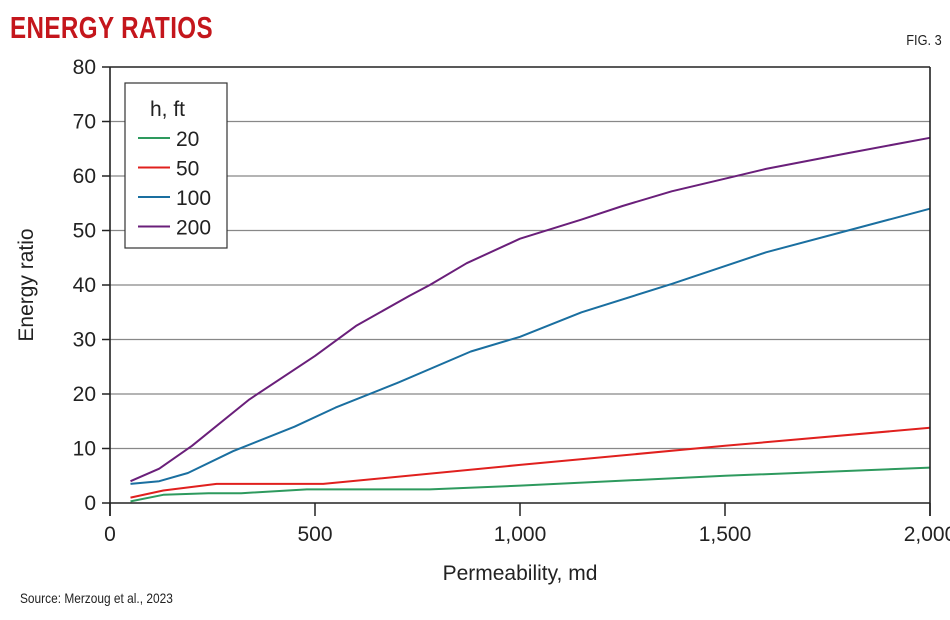 This screenshot has height=620, width=950. What do you see at coordinates (26, 284) in the screenshot?
I see `y-axis-label: Energy ratio` at bounding box center [26, 284].